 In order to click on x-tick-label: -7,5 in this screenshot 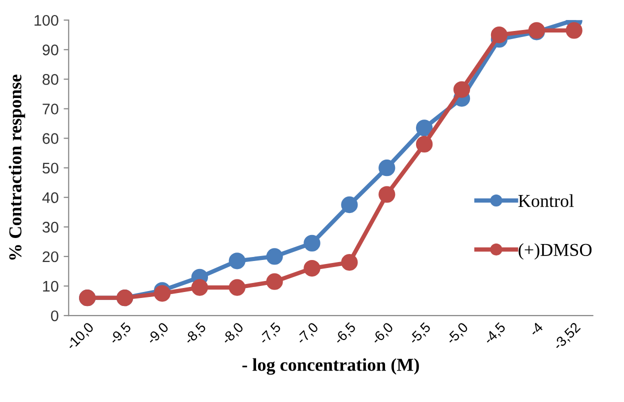, I will do `click(270, 334)`.